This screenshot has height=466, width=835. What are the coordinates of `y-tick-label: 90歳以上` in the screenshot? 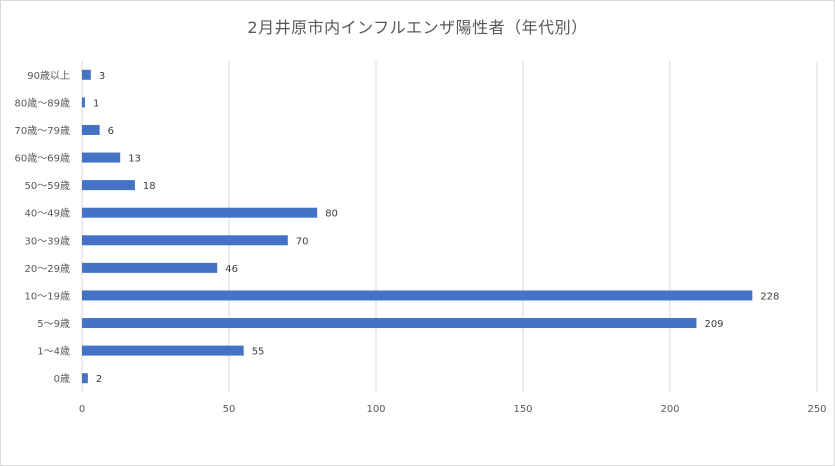 It's located at (48, 76).